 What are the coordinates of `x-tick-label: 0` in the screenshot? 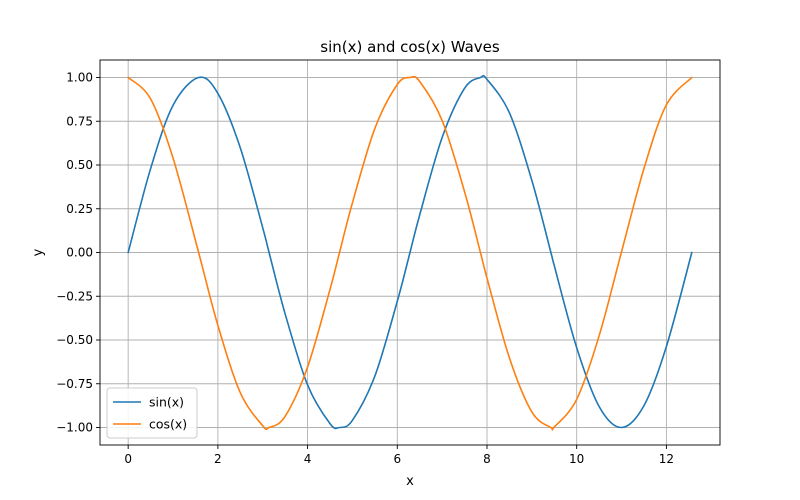 It's located at (128, 459).